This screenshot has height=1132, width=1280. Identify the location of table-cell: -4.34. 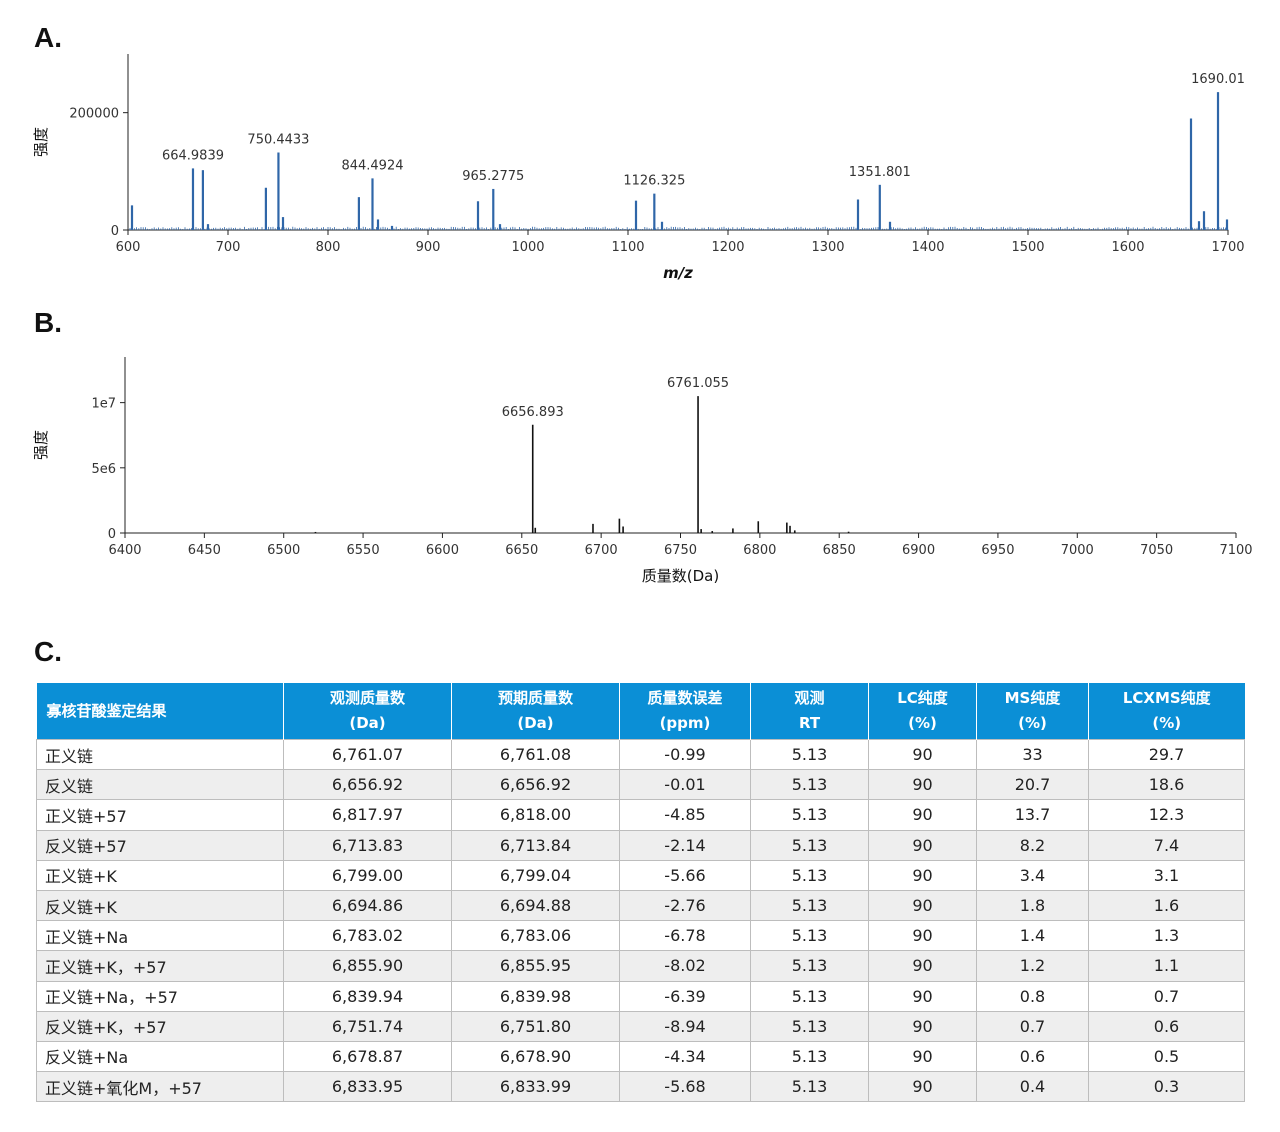
(685, 1056).